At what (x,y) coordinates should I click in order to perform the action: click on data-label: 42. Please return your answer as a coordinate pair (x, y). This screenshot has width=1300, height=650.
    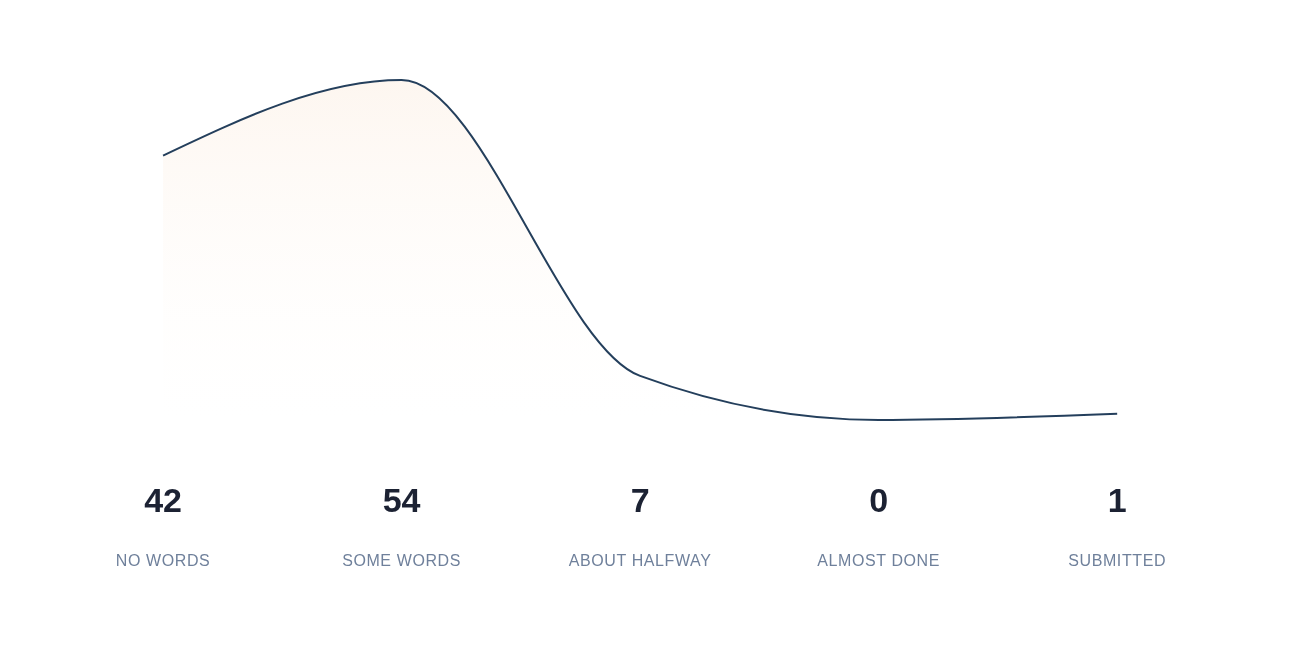
    Looking at the image, I should click on (163, 500).